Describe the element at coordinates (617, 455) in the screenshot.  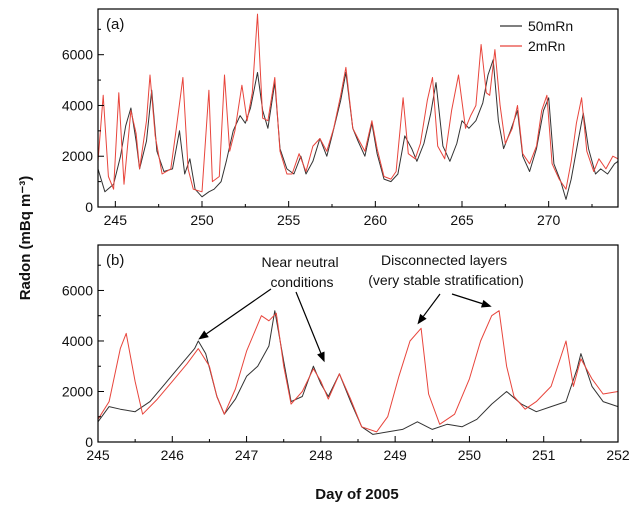
I see `x-tick-label: 252` at that location.